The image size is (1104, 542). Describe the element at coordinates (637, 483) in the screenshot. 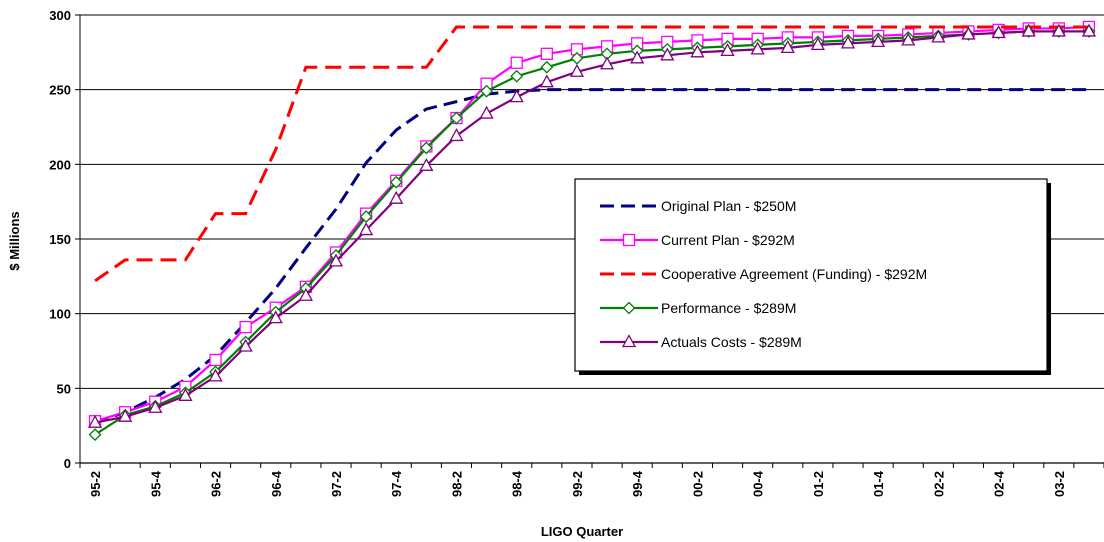

I see `x-tick-label: 99-4` at that location.